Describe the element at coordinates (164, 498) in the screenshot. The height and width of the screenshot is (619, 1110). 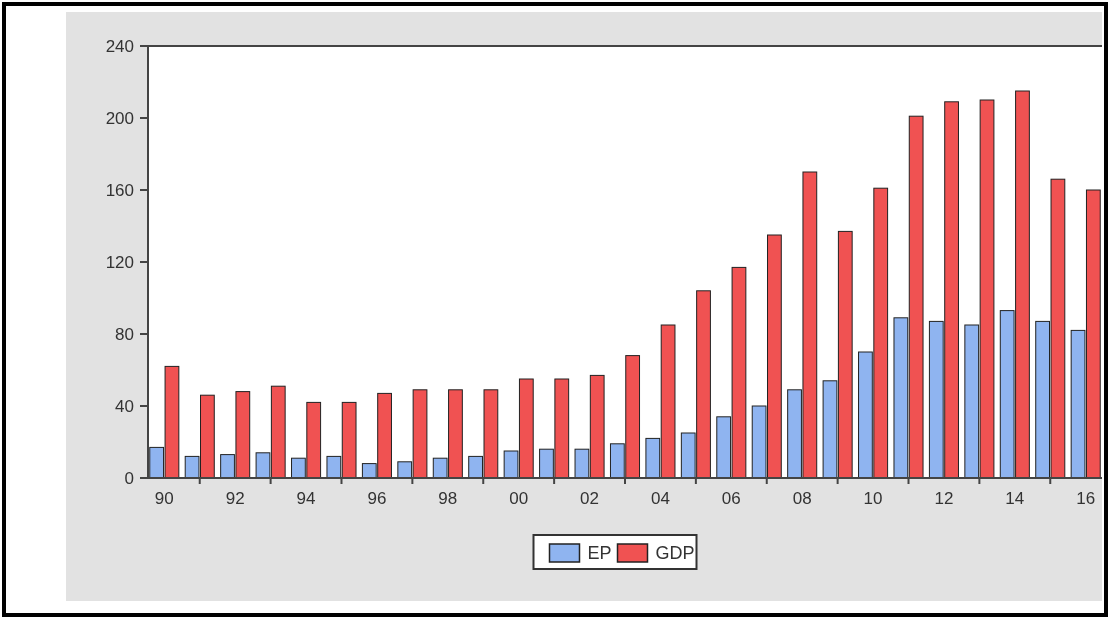
I see `x-tick-label: 90` at that location.